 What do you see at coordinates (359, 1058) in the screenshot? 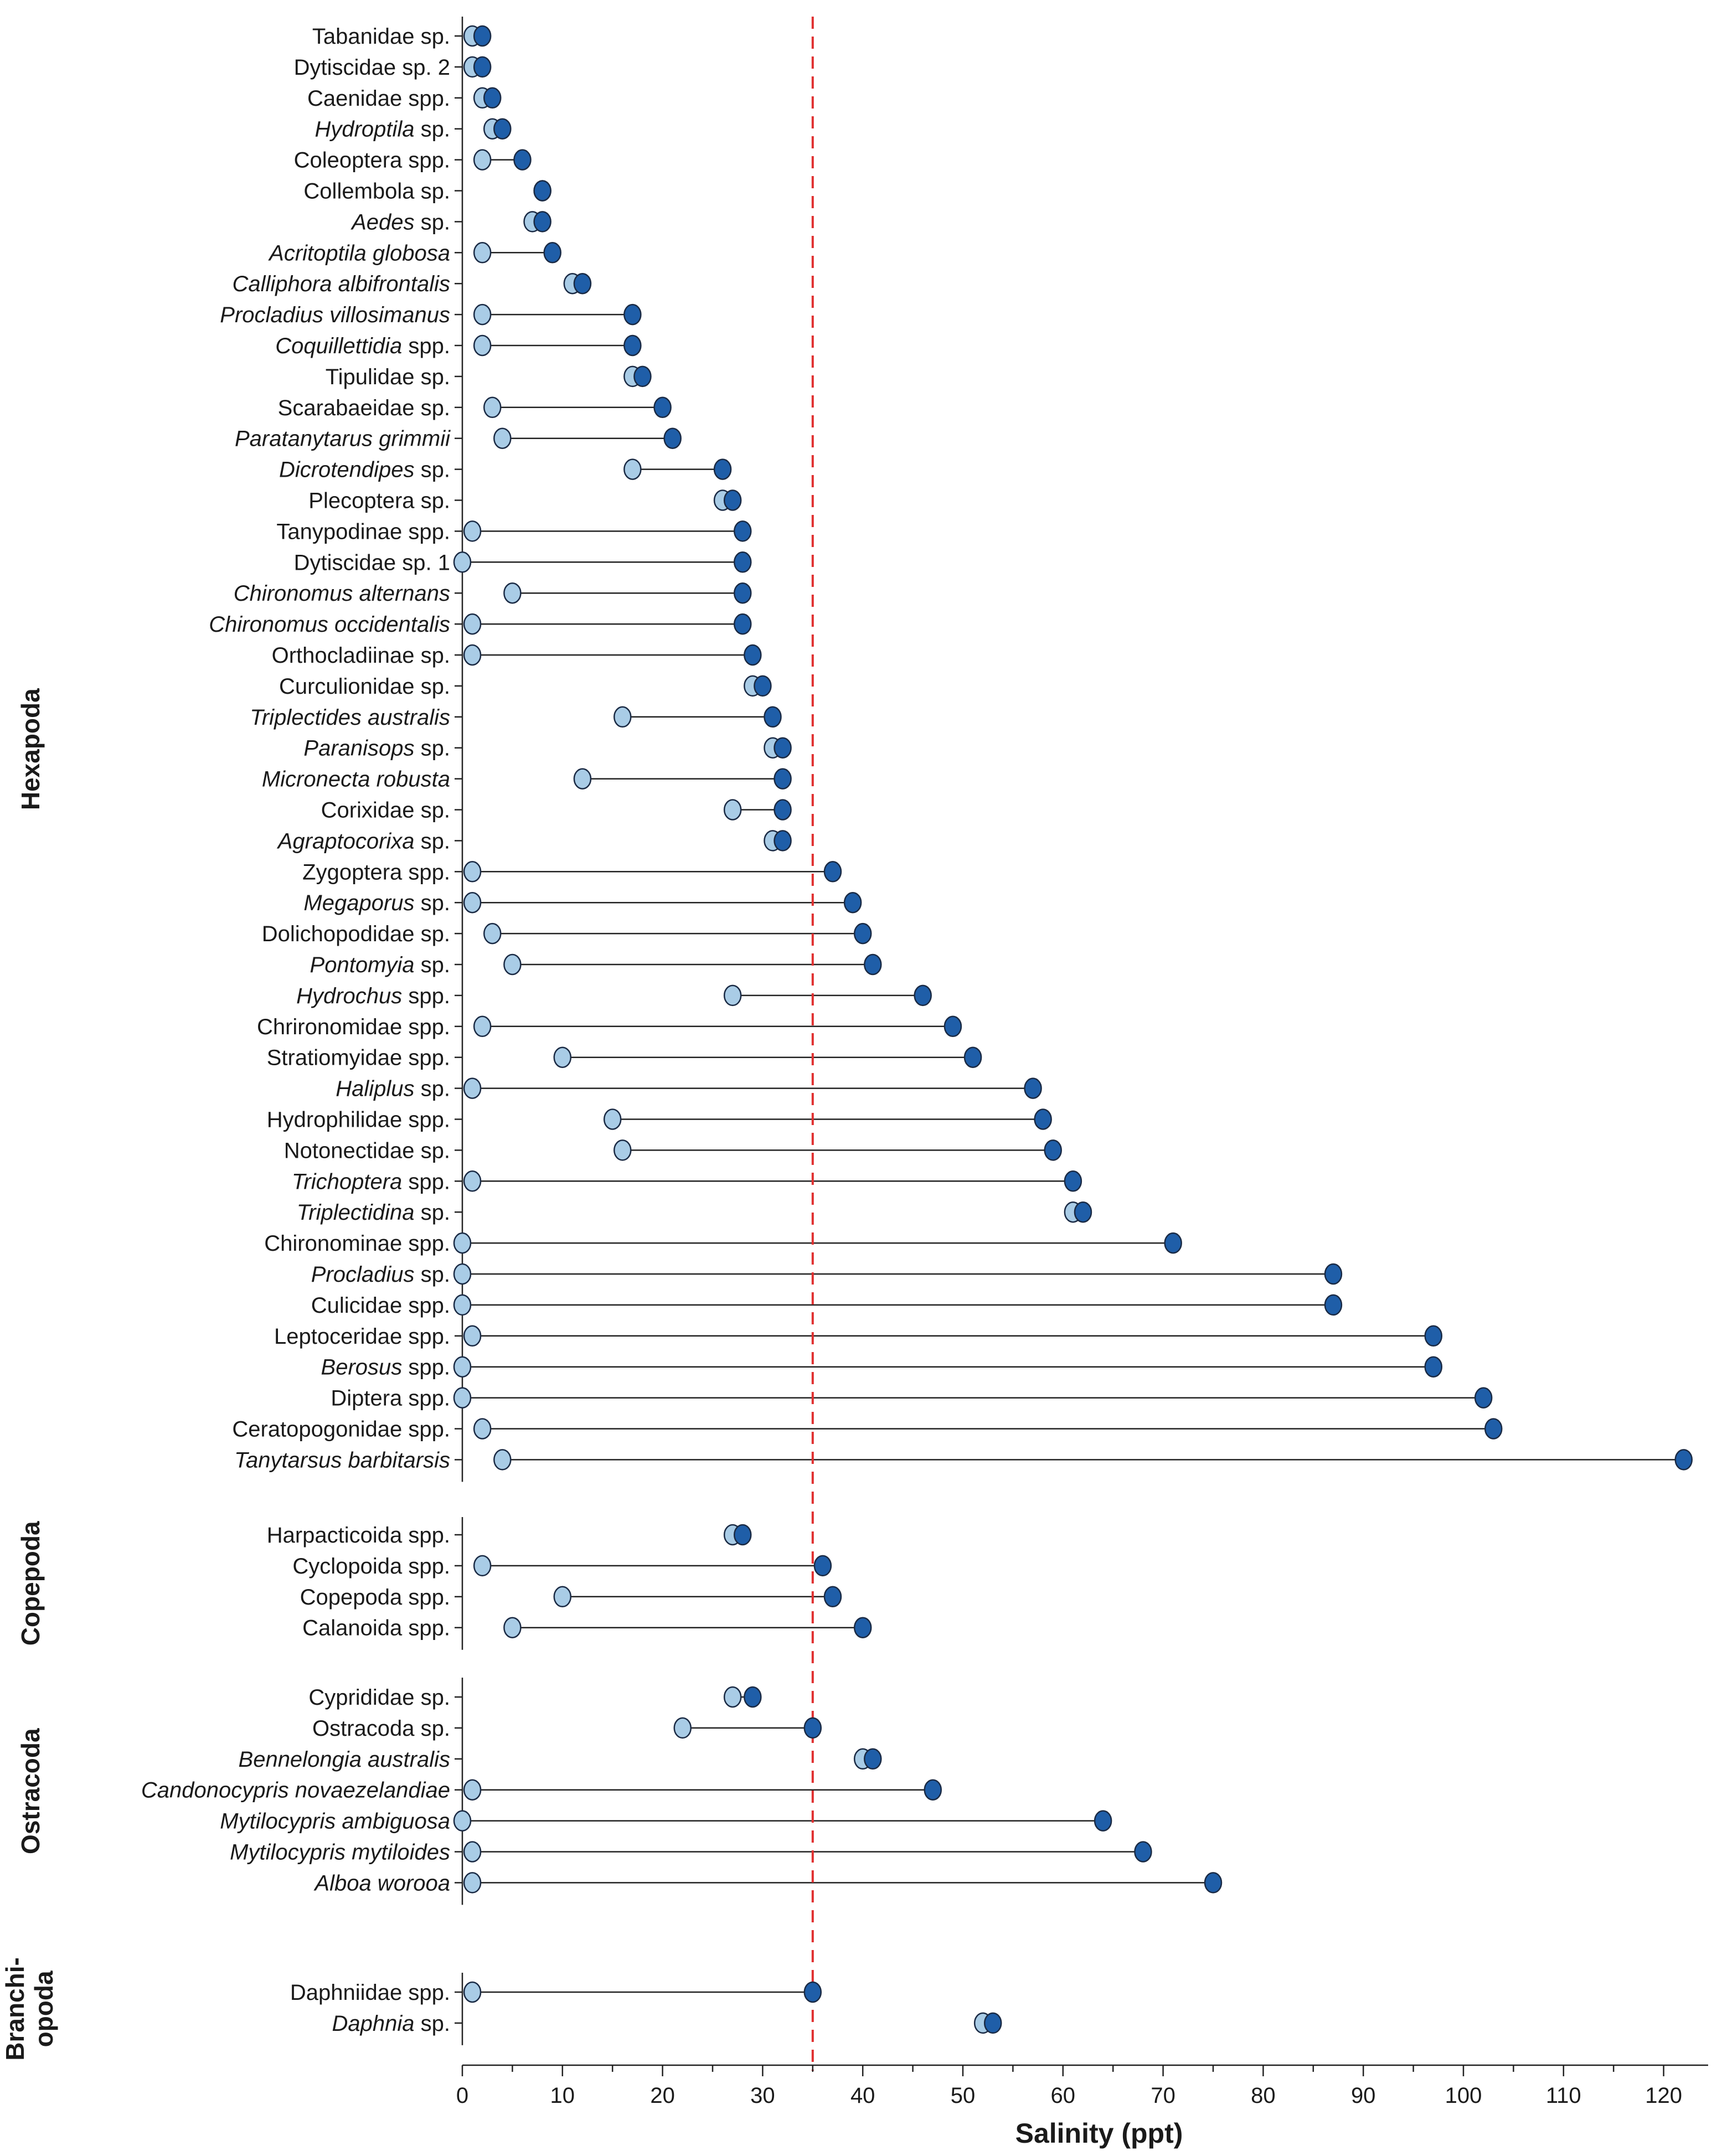
I see `species-label: Stratiomyidae spp.` at bounding box center [359, 1058].